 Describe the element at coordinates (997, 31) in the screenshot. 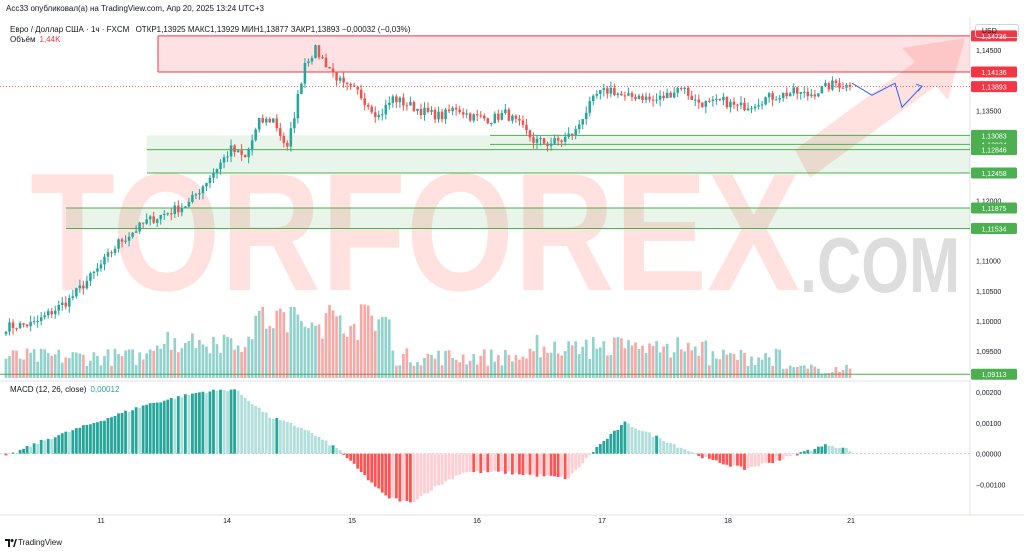

I see `currency-button: USD` at that location.